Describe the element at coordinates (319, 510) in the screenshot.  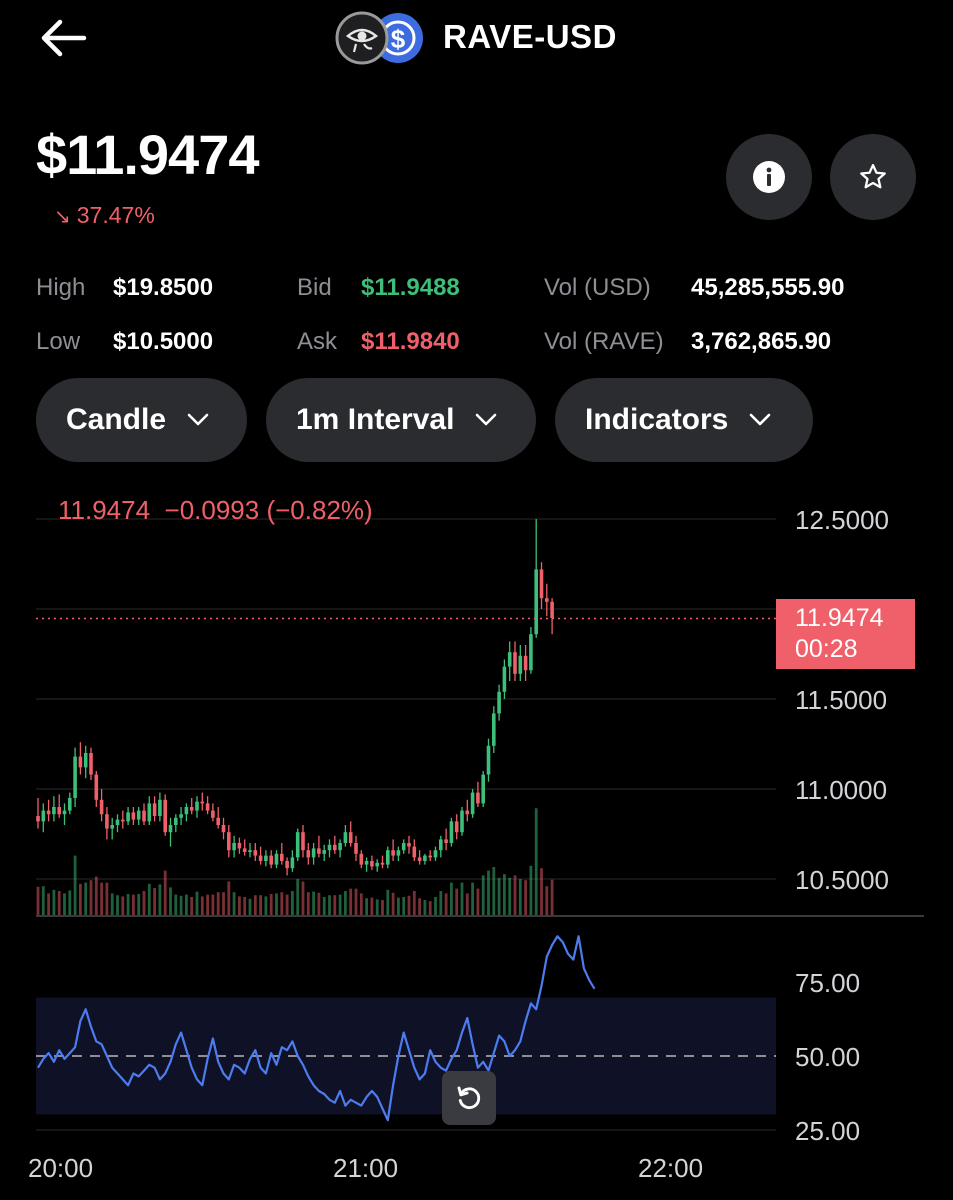
I see `legend-change-pct: (−0.82%)` at that location.